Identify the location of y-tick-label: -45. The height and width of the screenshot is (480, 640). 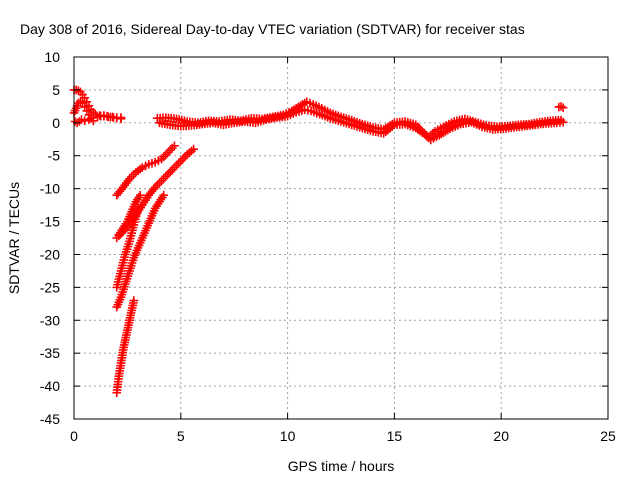
(50, 419).